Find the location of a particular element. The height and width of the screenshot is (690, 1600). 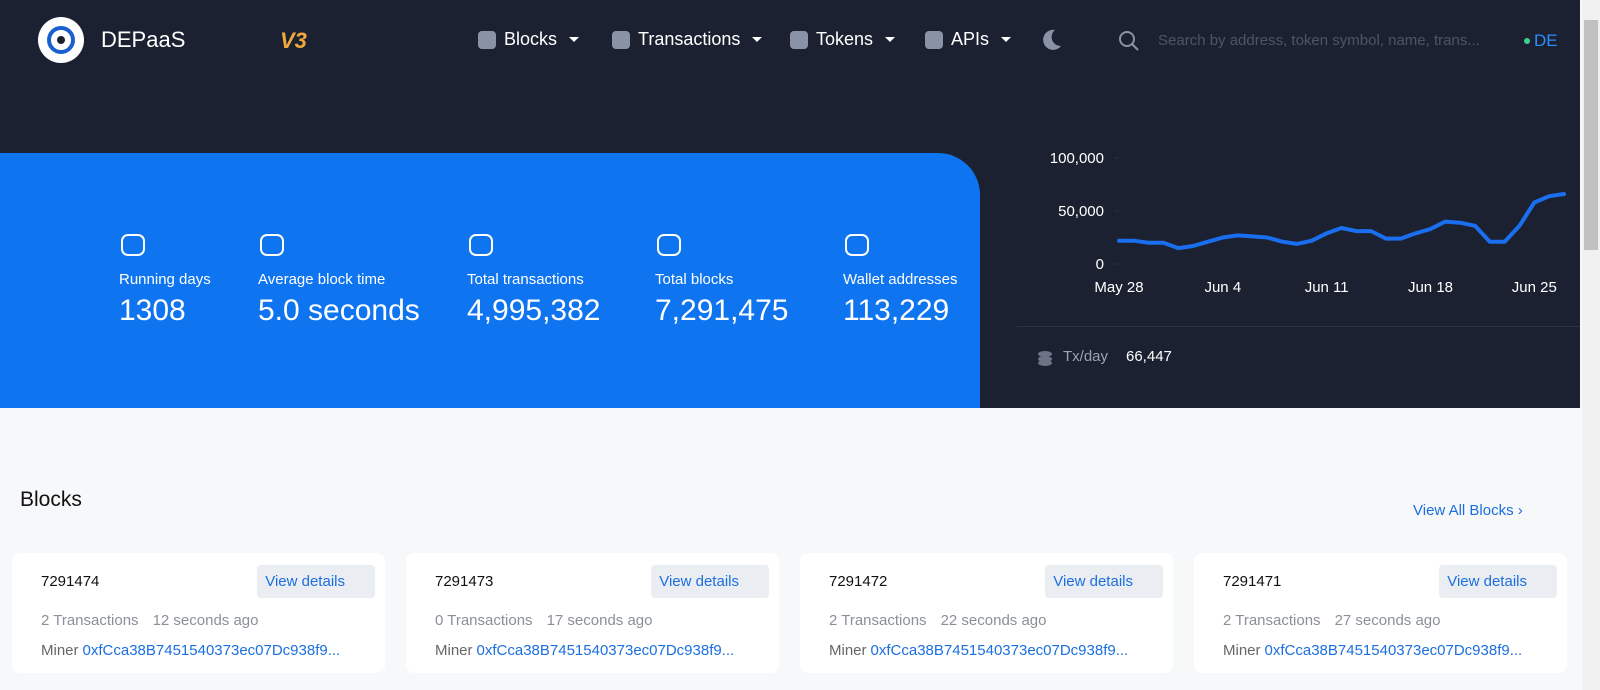

block-meta: 2 Transactions 22 seconds ago is located at coordinates (937, 620).